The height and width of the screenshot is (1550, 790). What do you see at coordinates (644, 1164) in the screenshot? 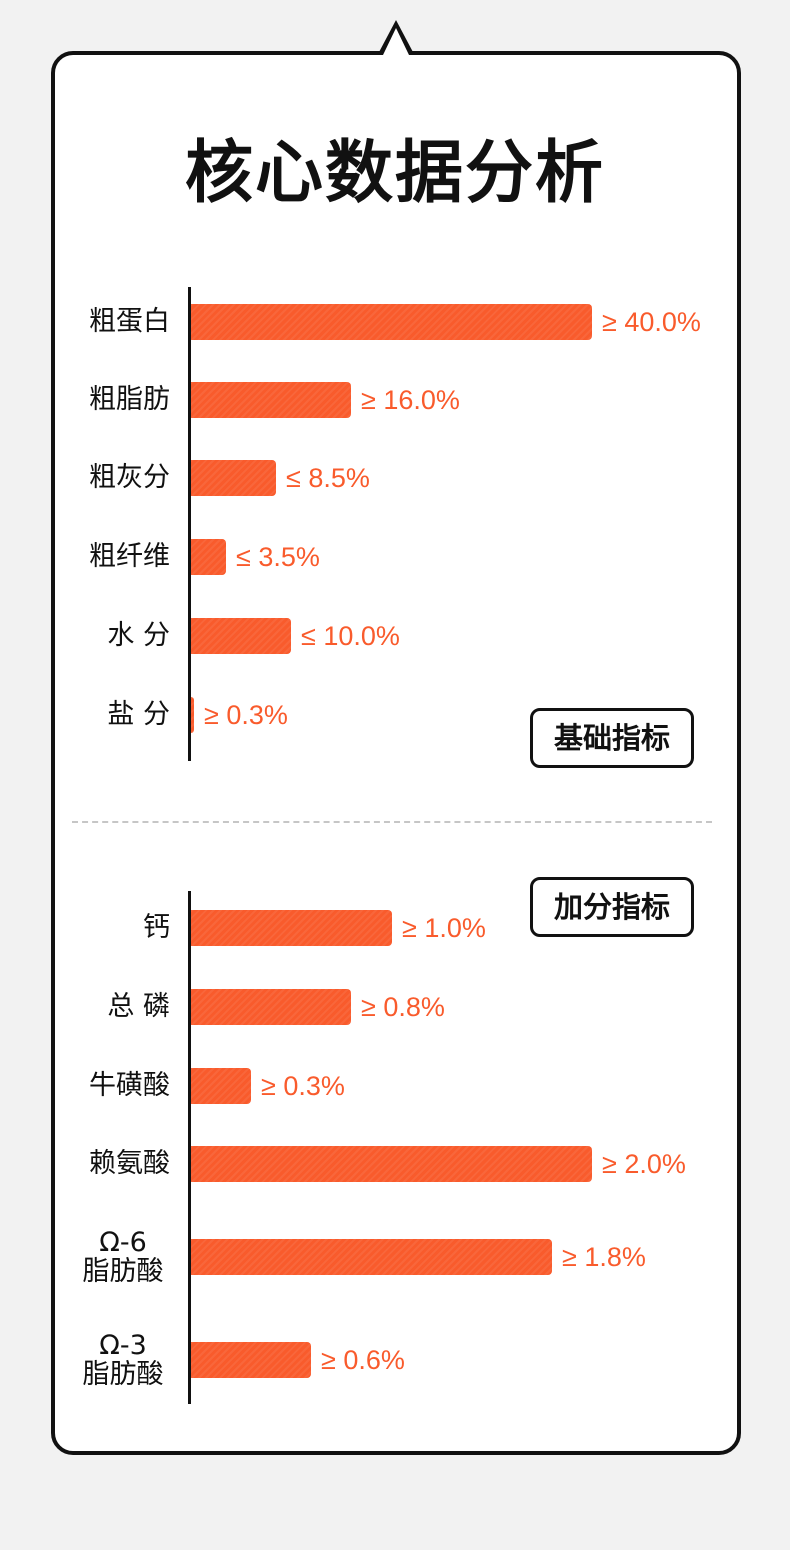
I see `value-label: ≥ 2.0%` at bounding box center [644, 1164].